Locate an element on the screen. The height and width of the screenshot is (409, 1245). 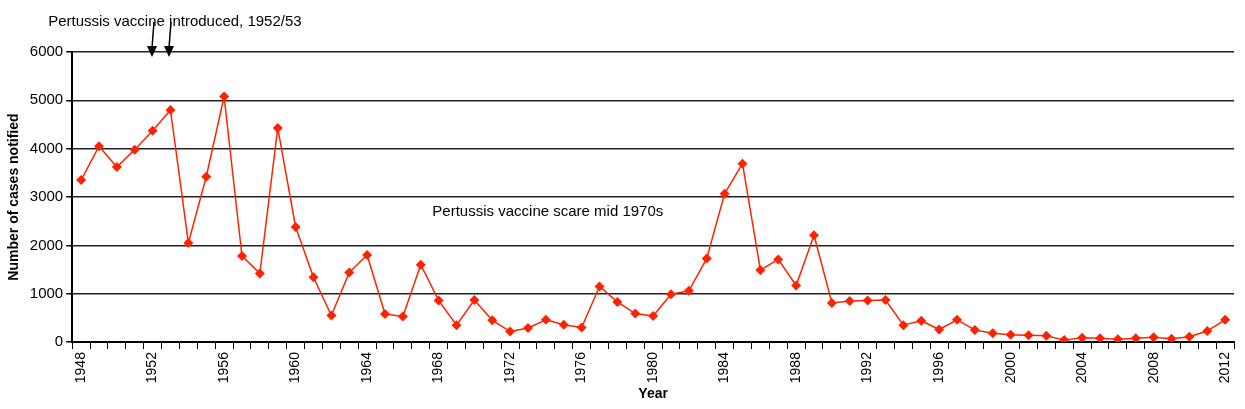
x-tick-label: 2008 is located at coordinates (1152, 367).